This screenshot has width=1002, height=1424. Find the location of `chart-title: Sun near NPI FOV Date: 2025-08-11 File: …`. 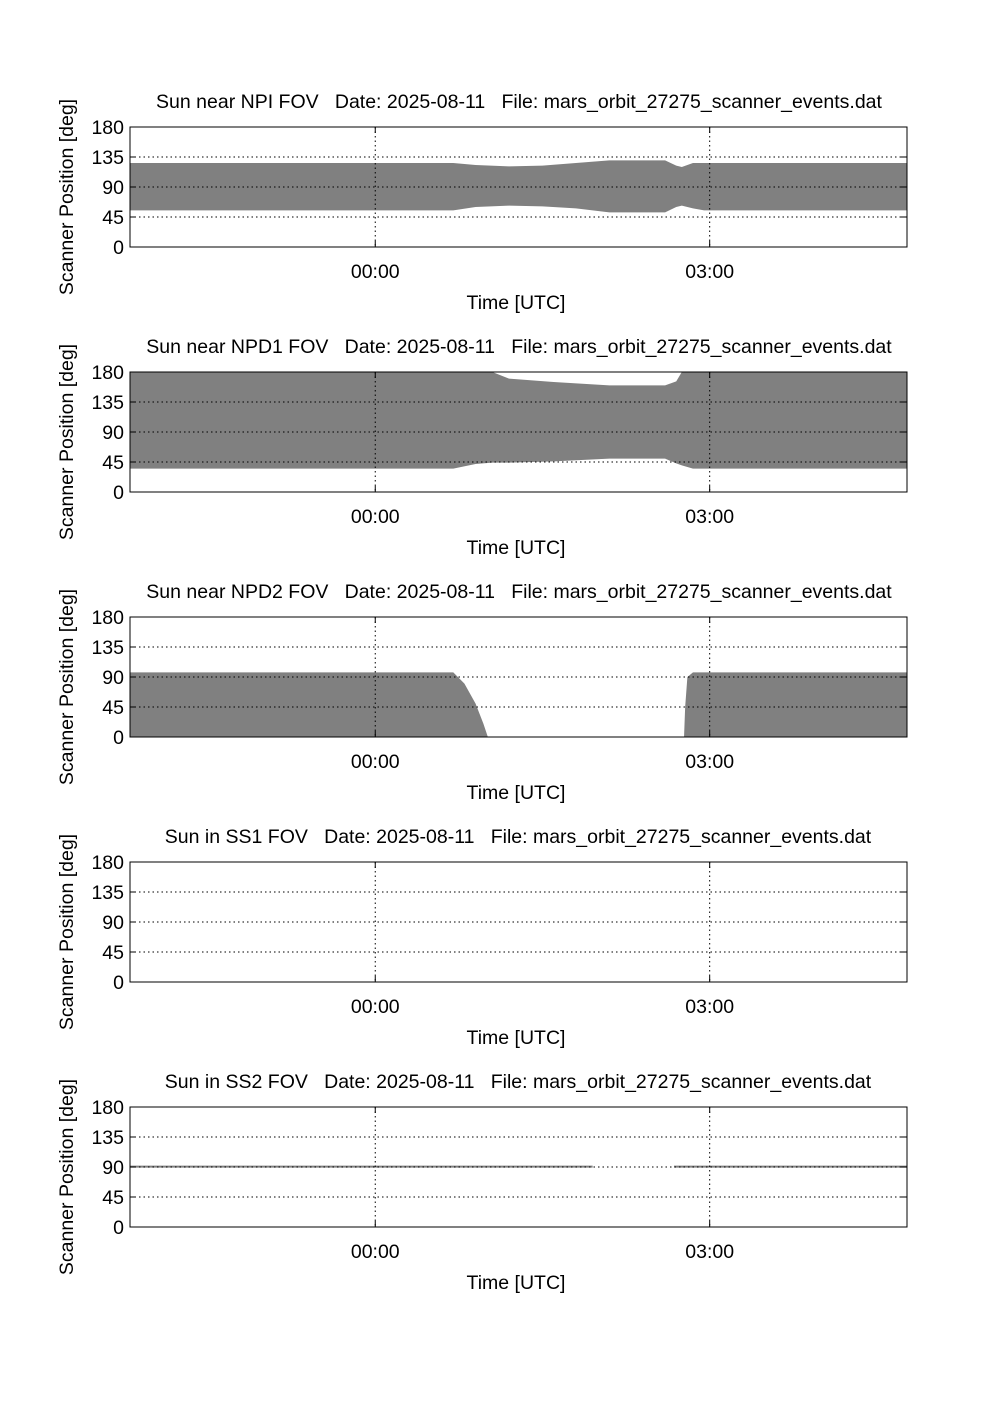

chart-title: Sun near NPI FOV Date: 2025-08-11 File: … is located at coordinates (519, 102).